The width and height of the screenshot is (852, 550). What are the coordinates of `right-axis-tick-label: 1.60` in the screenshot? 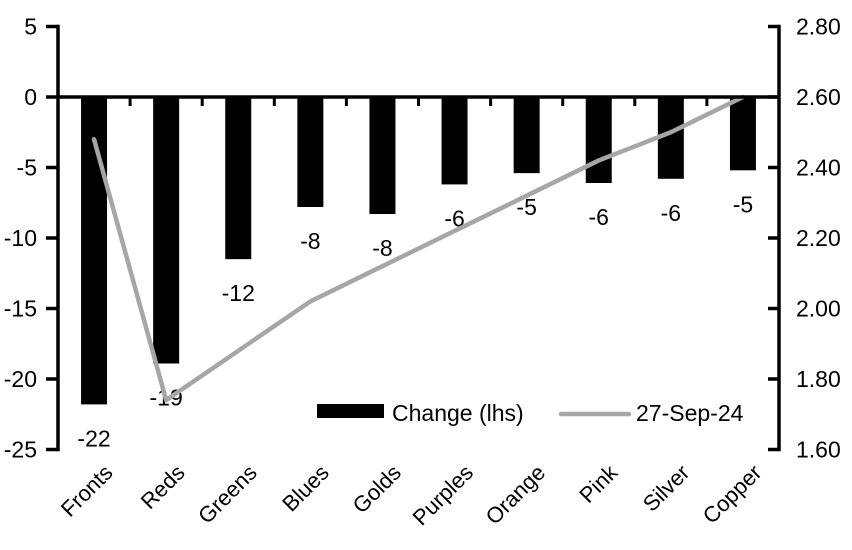 It's located at (818, 450).